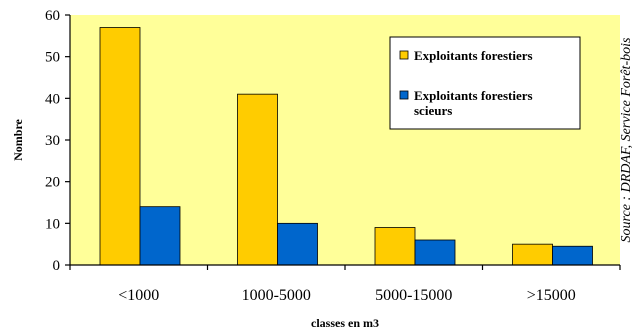  Describe the element at coordinates (52, 183) in the screenshot. I see `y-tick-label: 20` at that location.